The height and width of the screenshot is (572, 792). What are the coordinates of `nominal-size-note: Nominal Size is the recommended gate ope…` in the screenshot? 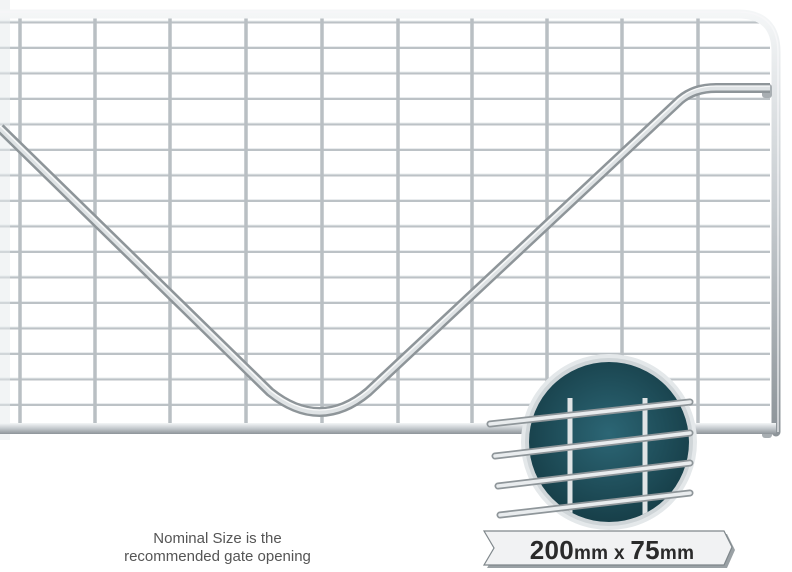 It's located at (217, 548).